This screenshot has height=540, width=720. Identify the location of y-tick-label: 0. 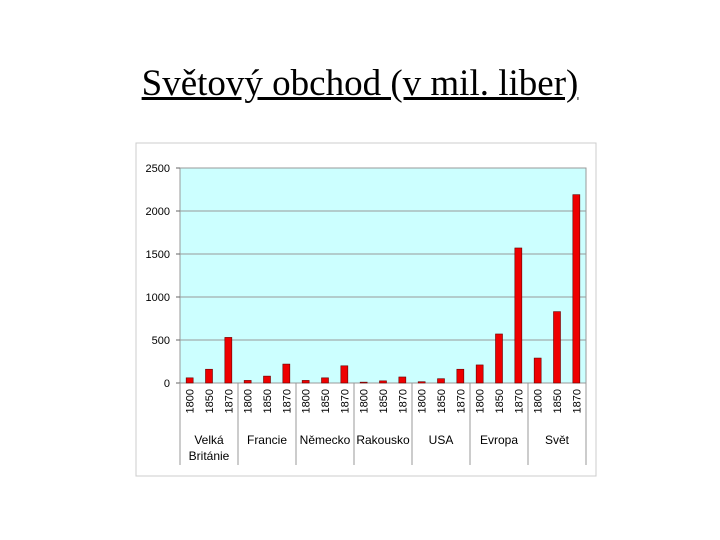
(167, 384).